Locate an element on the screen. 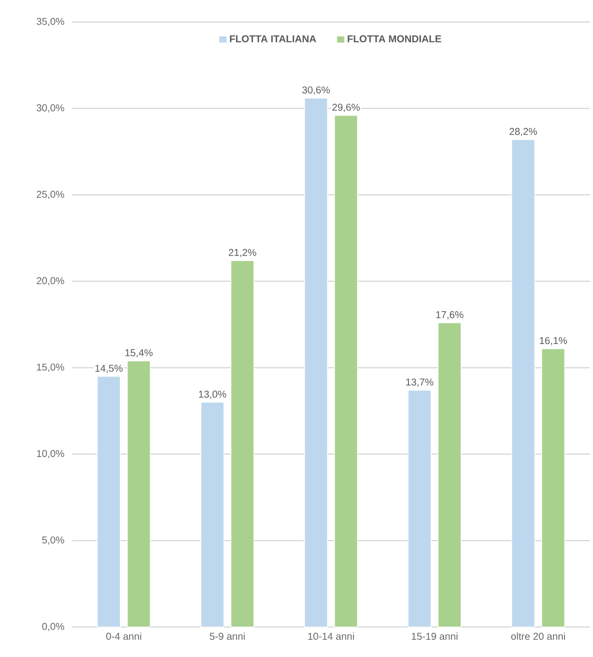  legend-label: FLOTTA MONDIALE is located at coordinates (395, 38).